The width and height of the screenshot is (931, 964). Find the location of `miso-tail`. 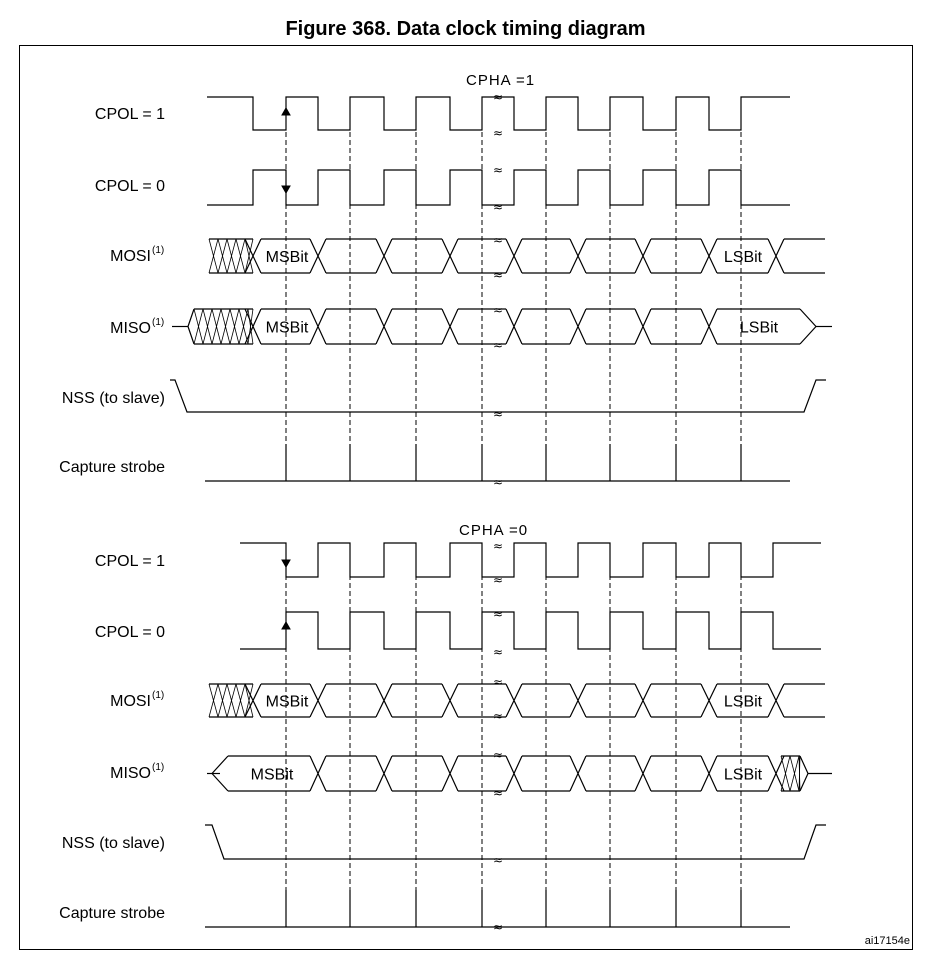

miso-tail is located at coordinates (815, 773).